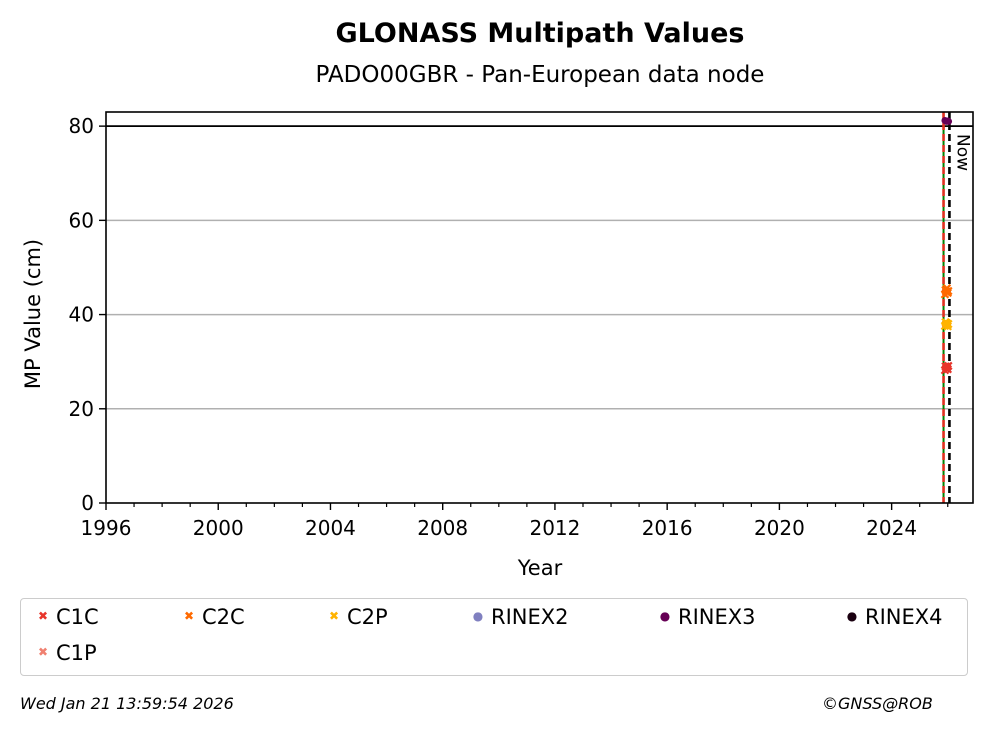 Image resolution: width=993 pixels, height=734 pixels. What do you see at coordinates (949, 121) in the screenshot?
I see `data-point-rinex3` at bounding box center [949, 121].